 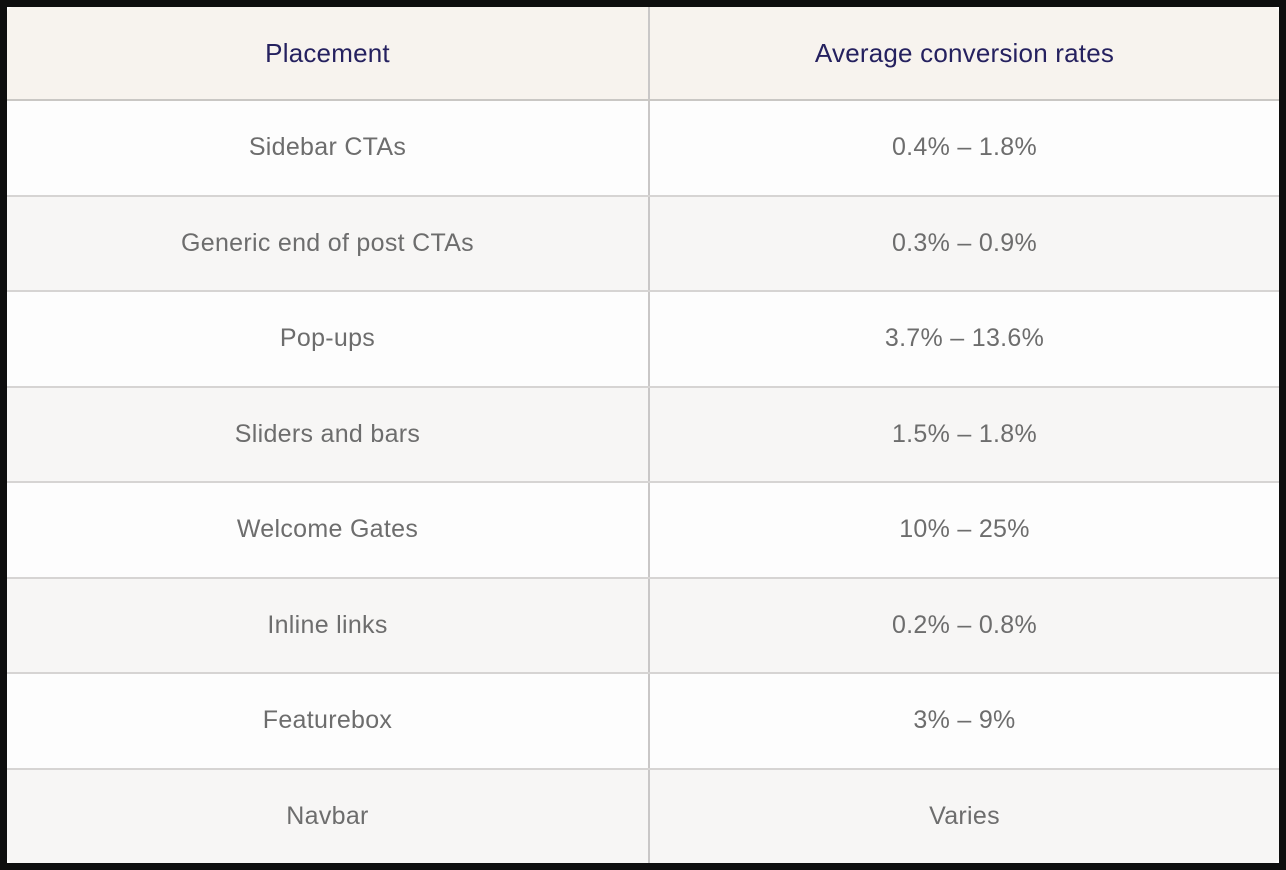 What do you see at coordinates (964, 815) in the screenshot?
I see `cell-conversion-rate: Varies` at bounding box center [964, 815].